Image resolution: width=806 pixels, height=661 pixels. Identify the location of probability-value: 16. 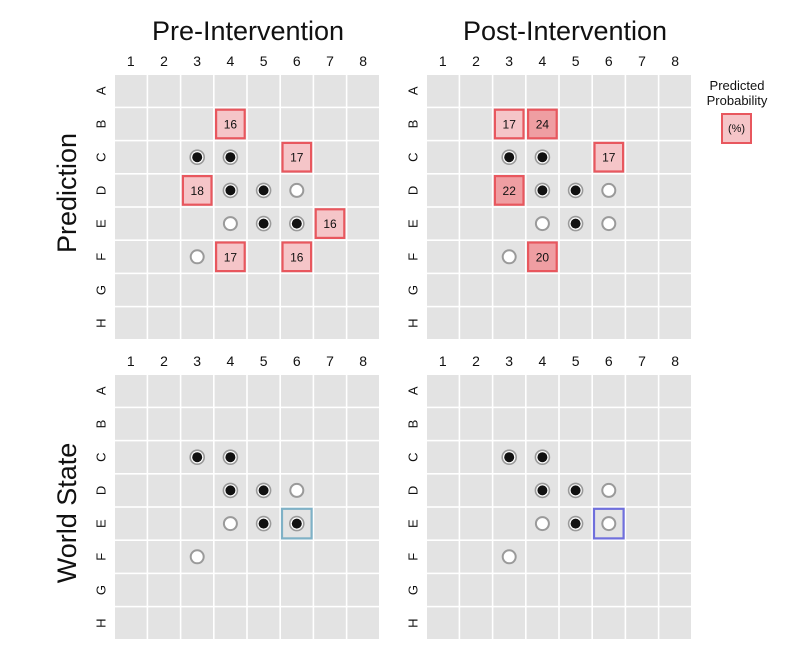
(297, 257).